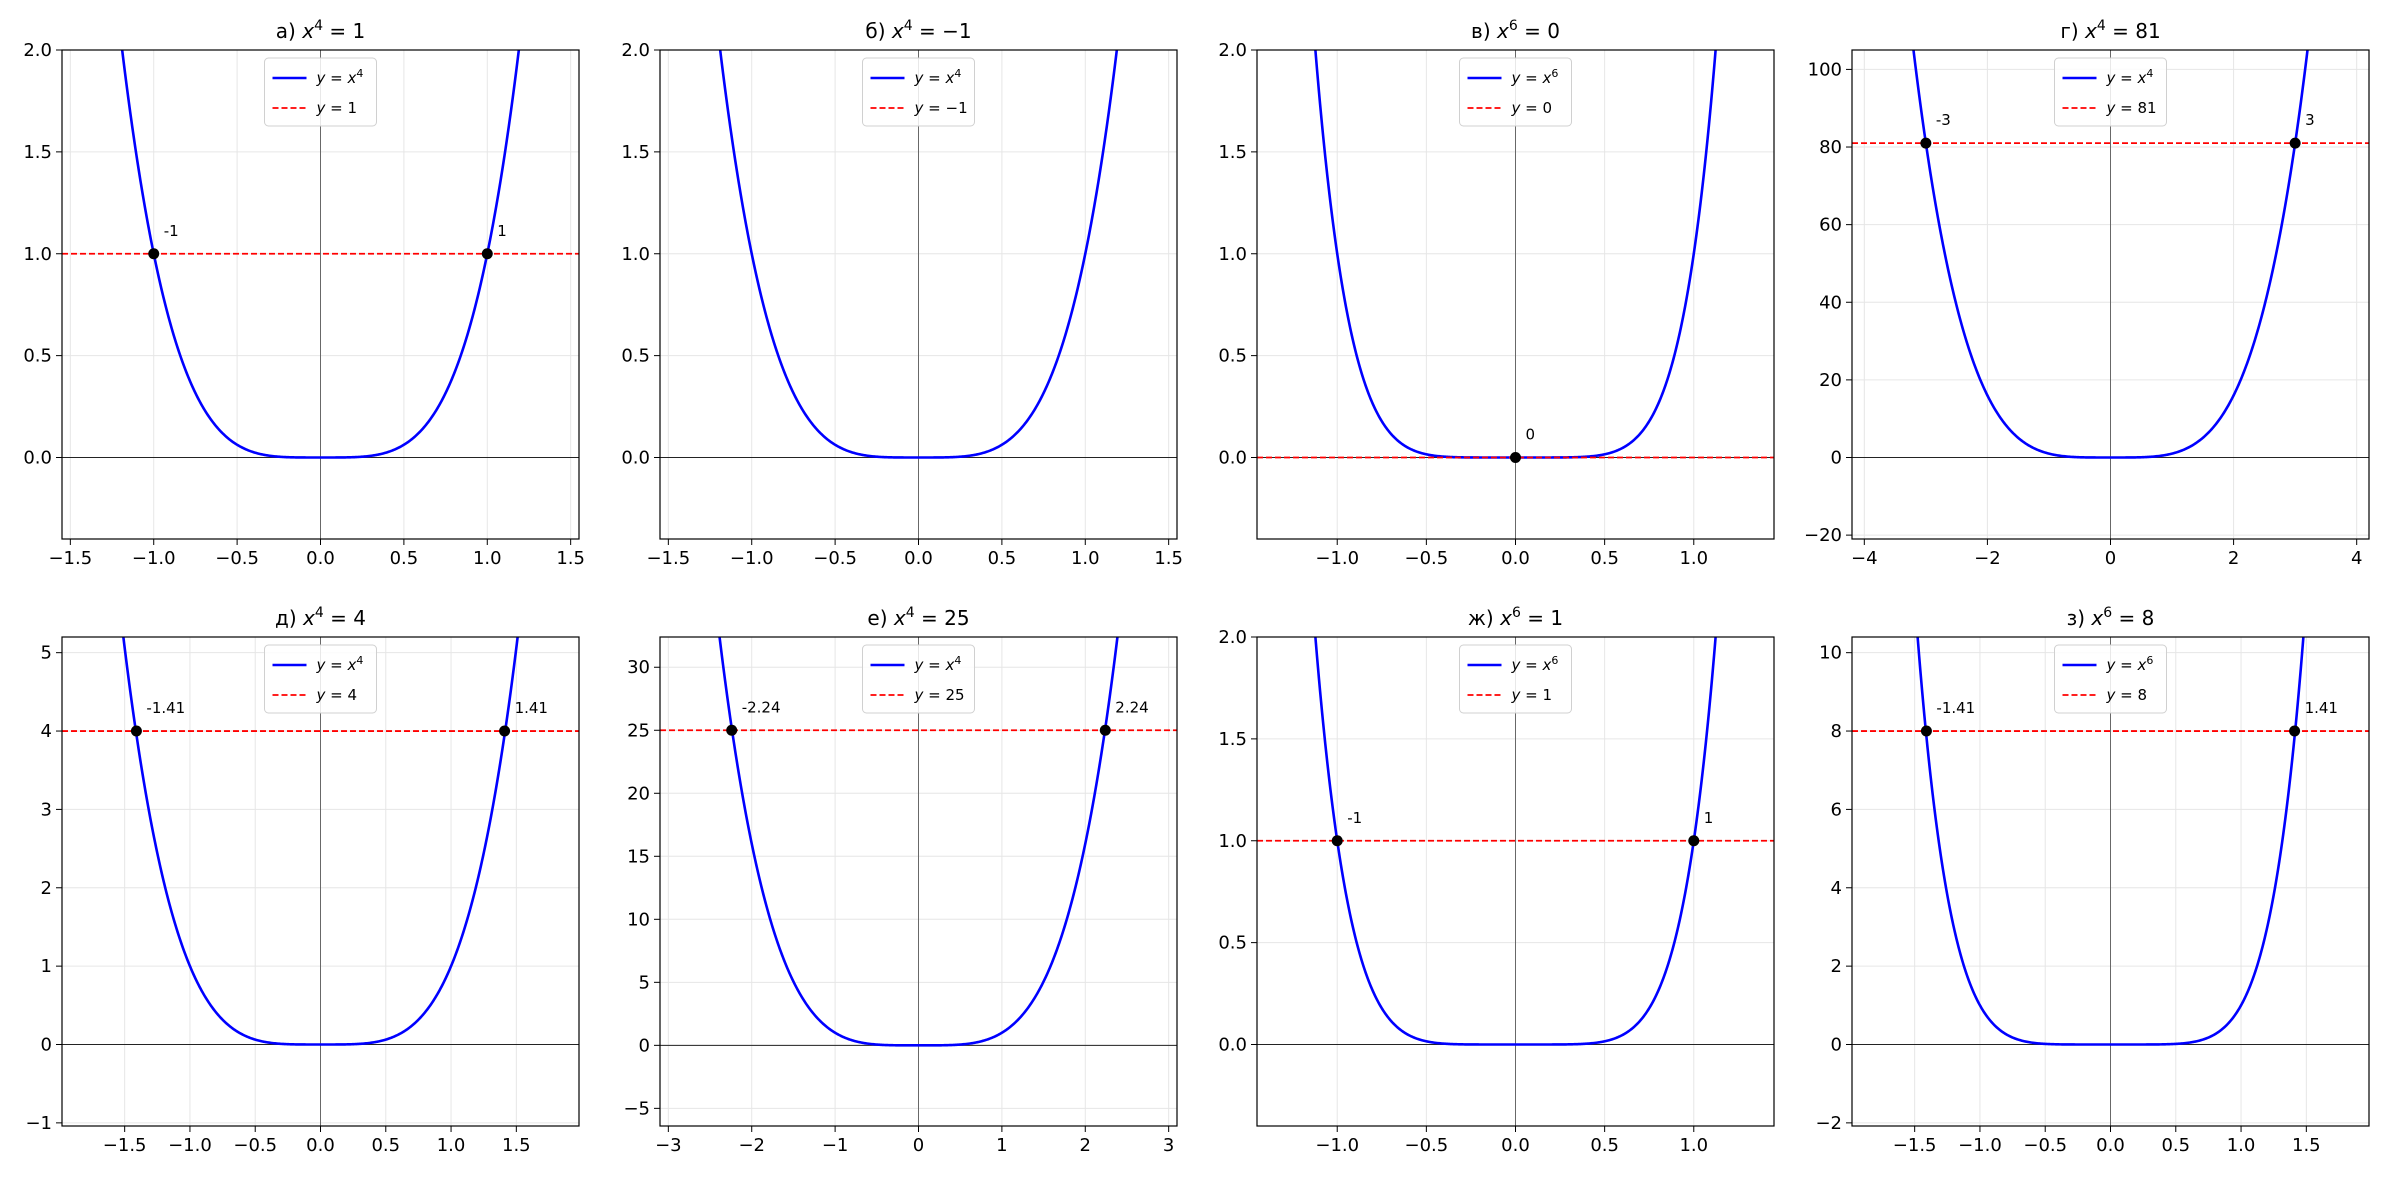 The height and width of the screenshot is (1181, 2385). I want to click on x-tick-label: −4, so click(1864, 558).